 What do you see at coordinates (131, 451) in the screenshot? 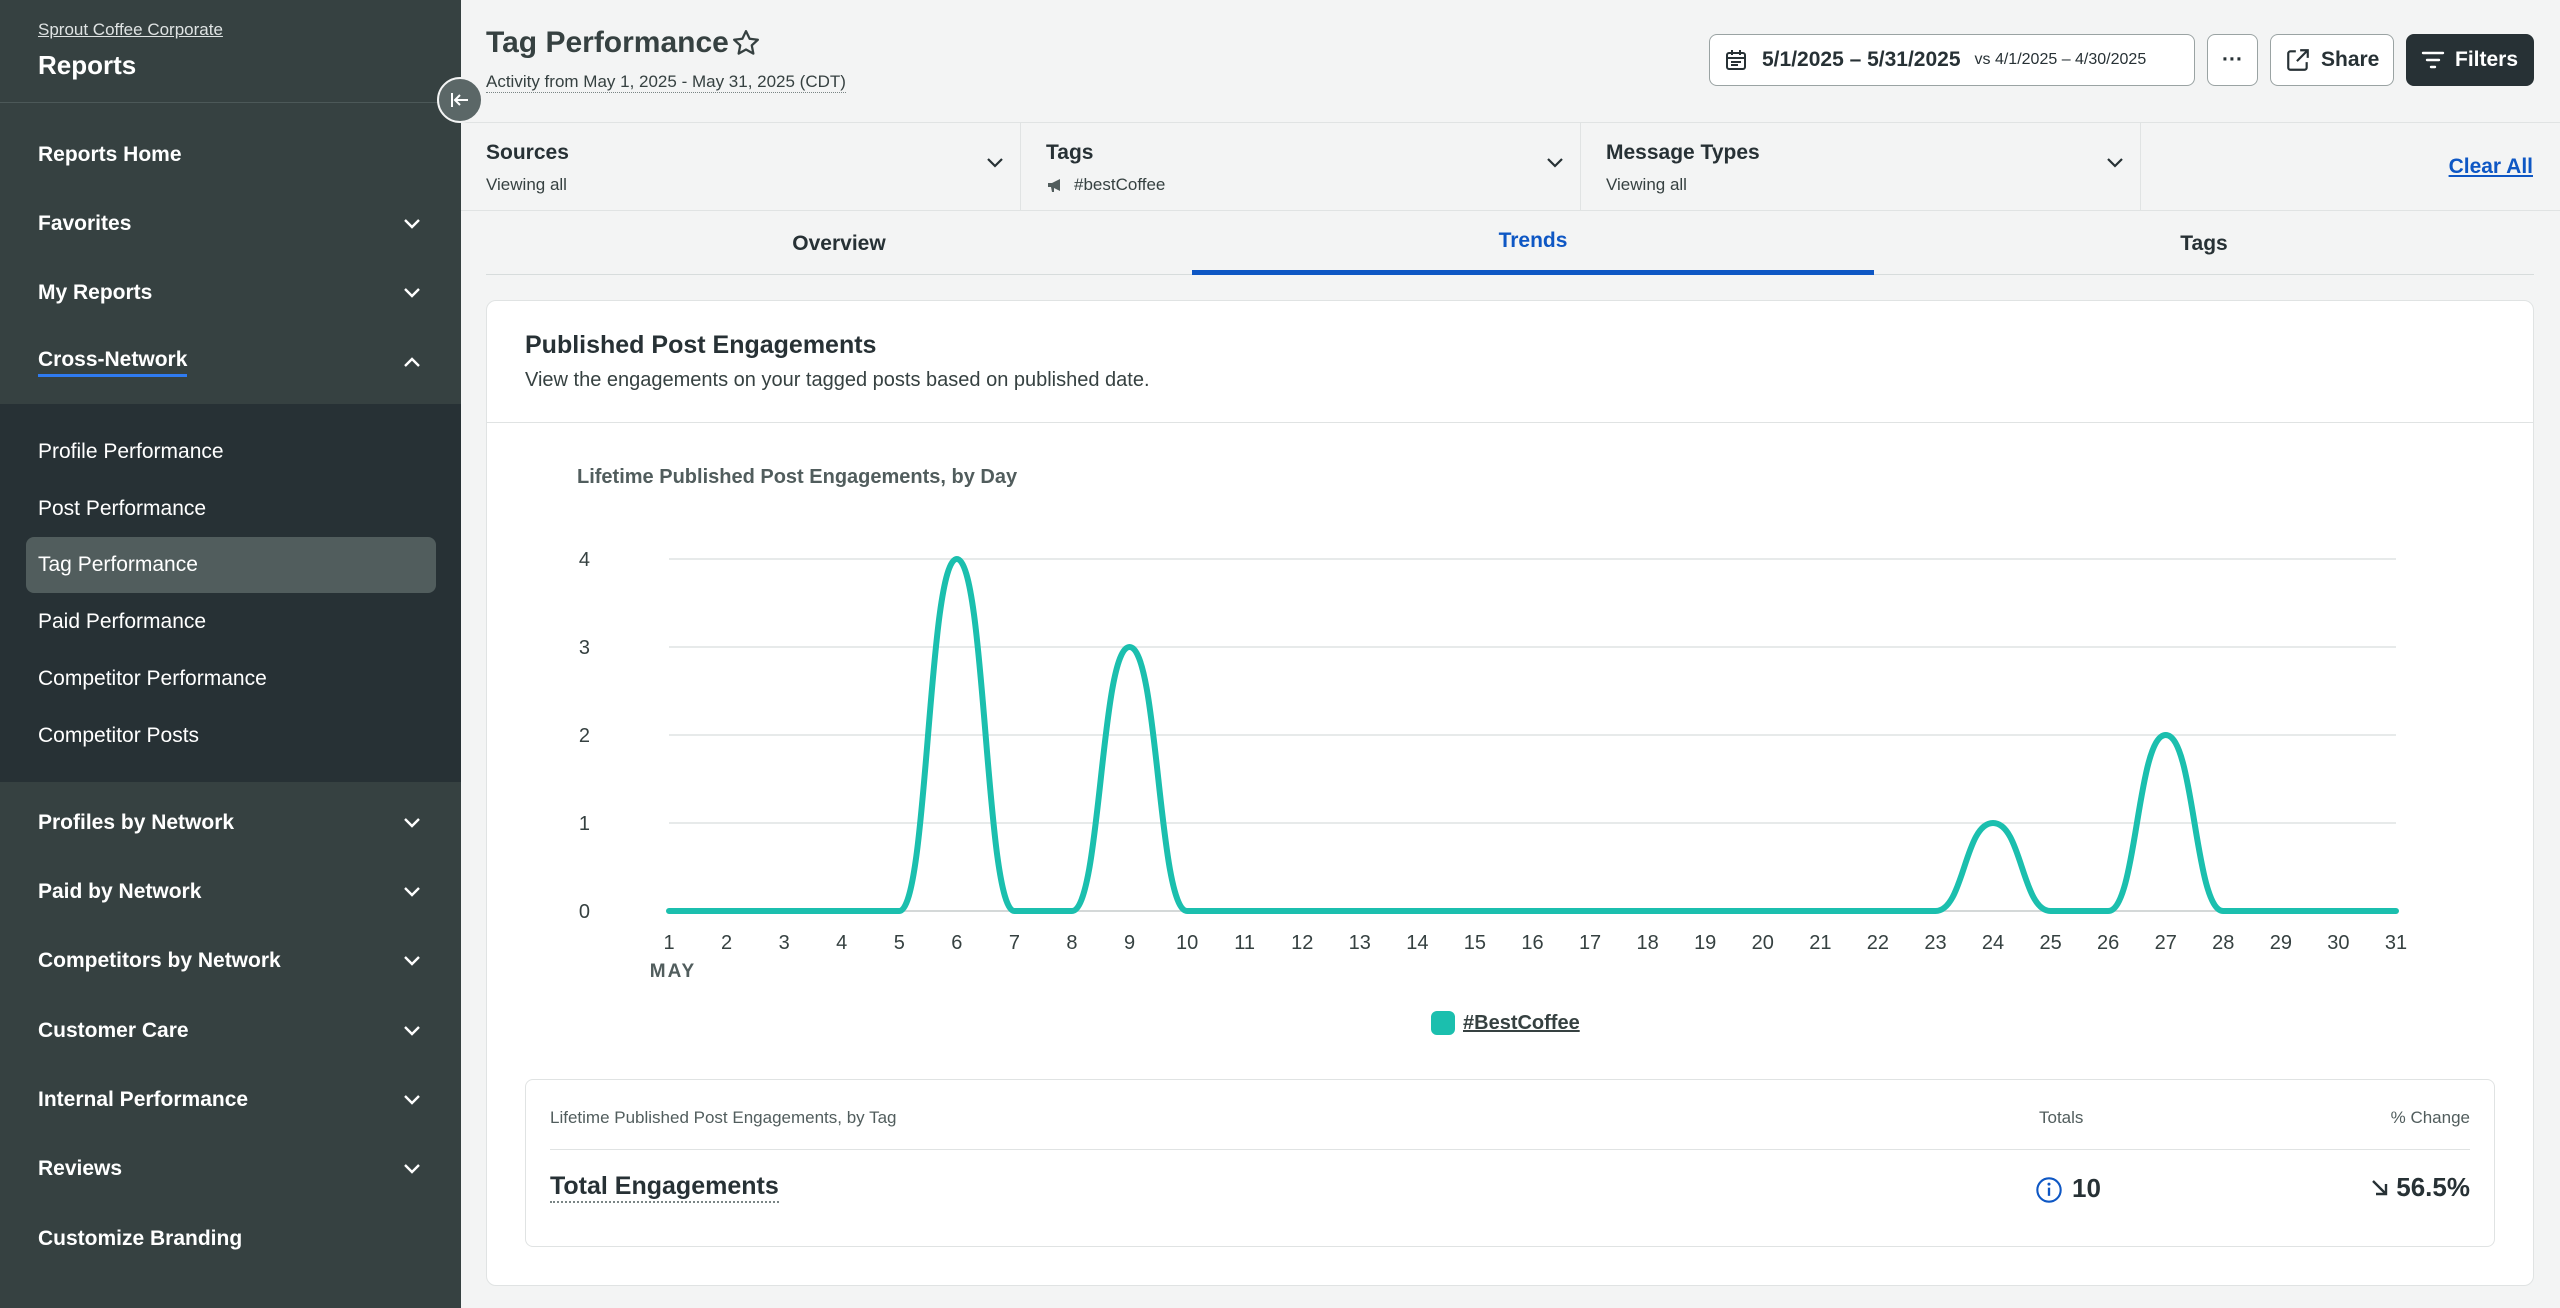
I see `sidebar-item-profile-performance: Profile Performance` at bounding box center [131, 451].